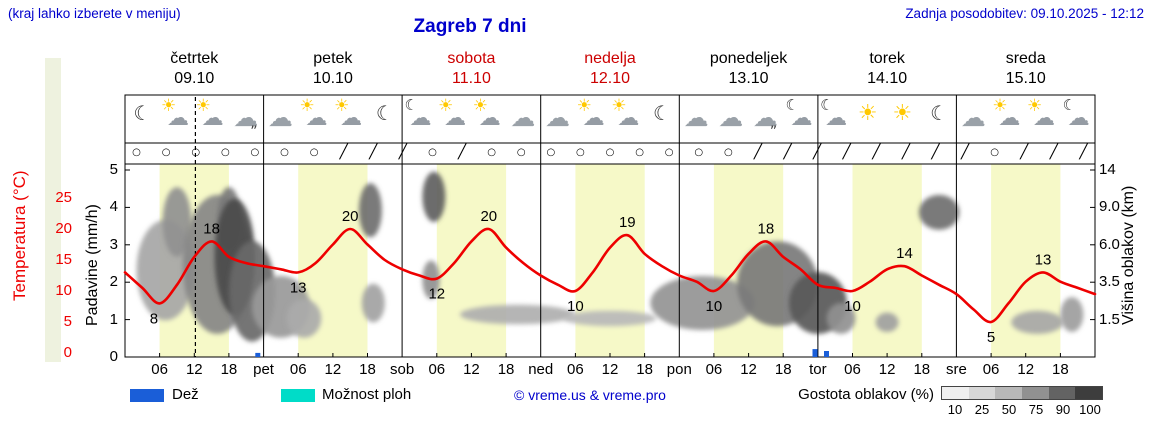 This screenshot has height=443, width=1152. Describe the element at coordinates (826, 354) in the screenshot. I see `rain-bar` at that location.